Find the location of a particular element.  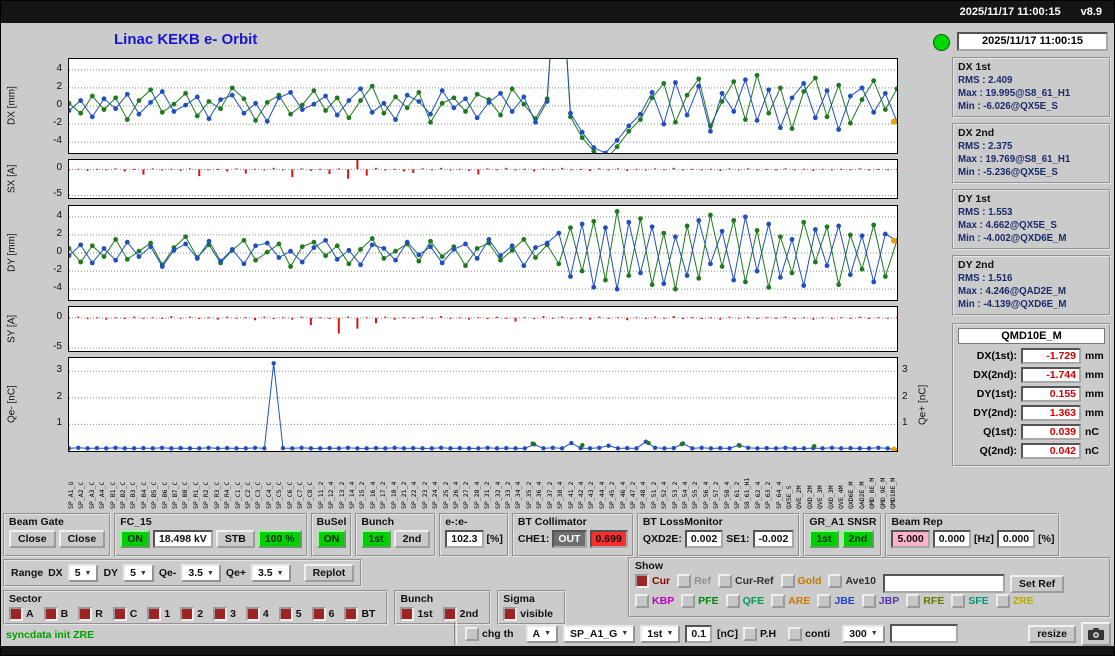

stat-max: Max : 19.995@S8_61_H1 is located at coordinates (1014, 93).